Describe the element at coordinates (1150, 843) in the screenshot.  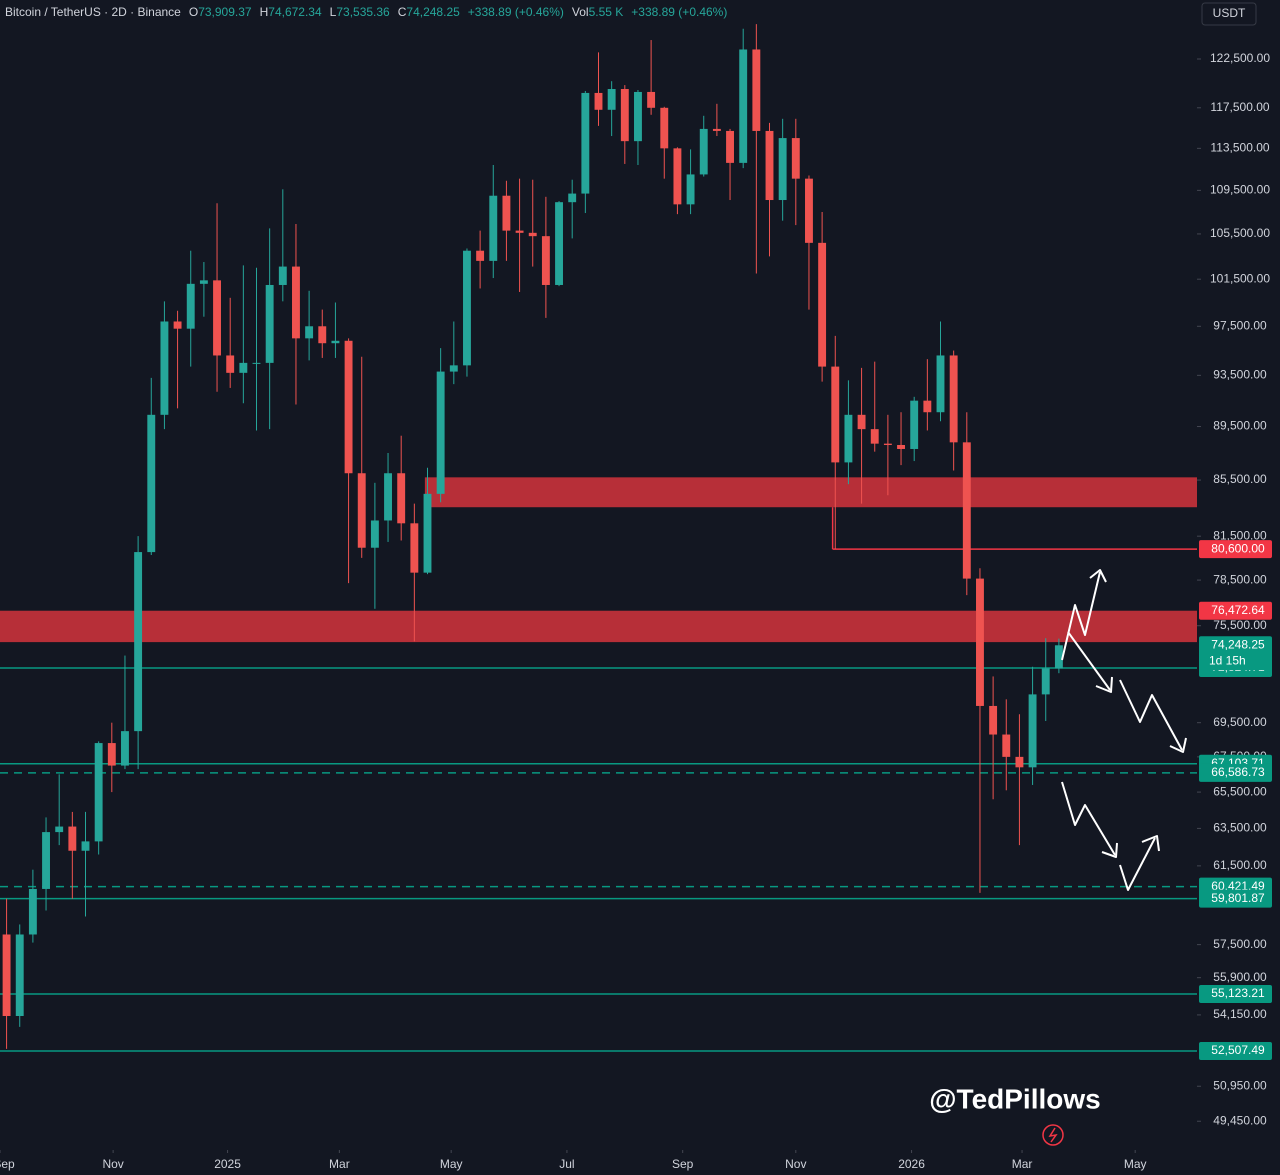
I see `arrowhead` at that location.